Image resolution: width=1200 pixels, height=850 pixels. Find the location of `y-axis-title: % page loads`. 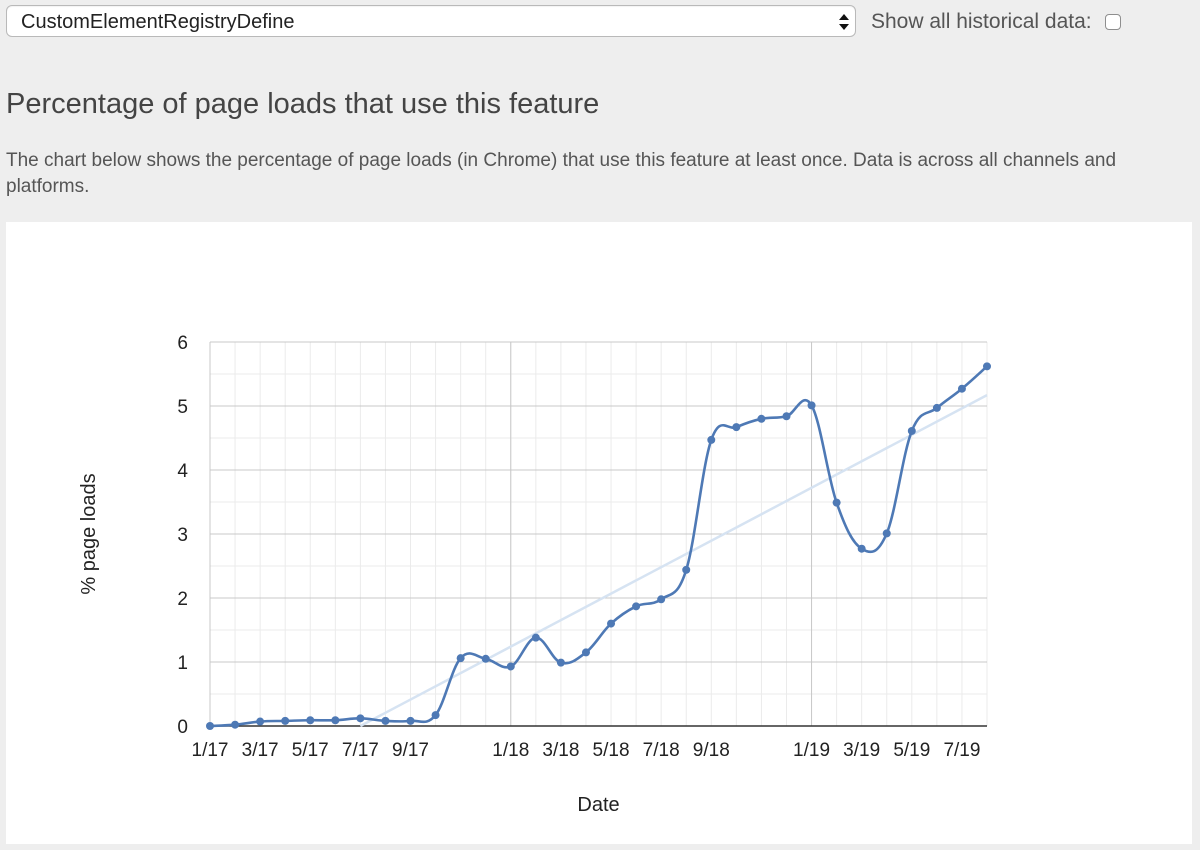

y-axis-title: % page loads is located at coordinates (89, 533).